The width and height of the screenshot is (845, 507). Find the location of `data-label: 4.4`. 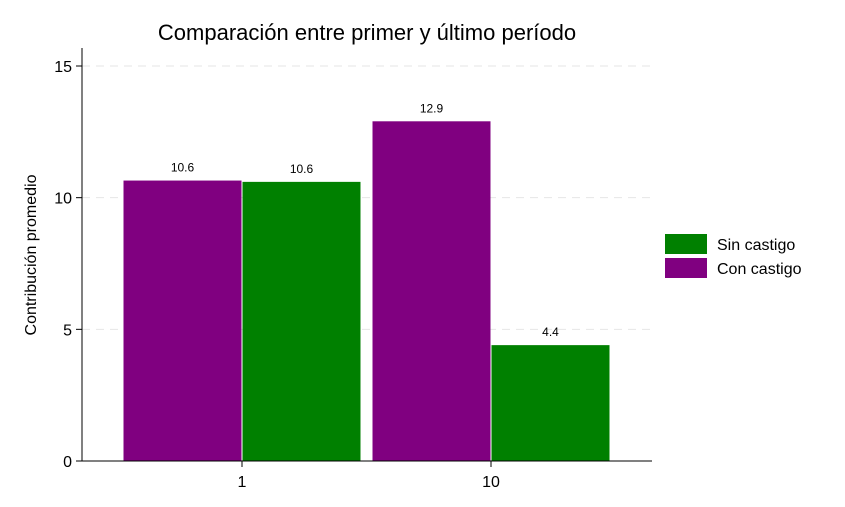

data-label: 4.4 is located at coordinates (550, 332).